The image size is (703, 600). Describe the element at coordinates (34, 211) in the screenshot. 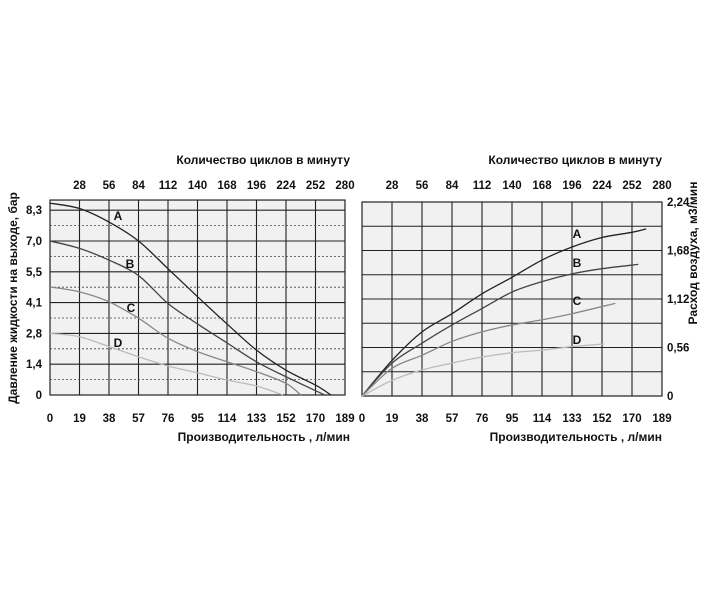

I see `y-tick-label: 8,3` at that location.